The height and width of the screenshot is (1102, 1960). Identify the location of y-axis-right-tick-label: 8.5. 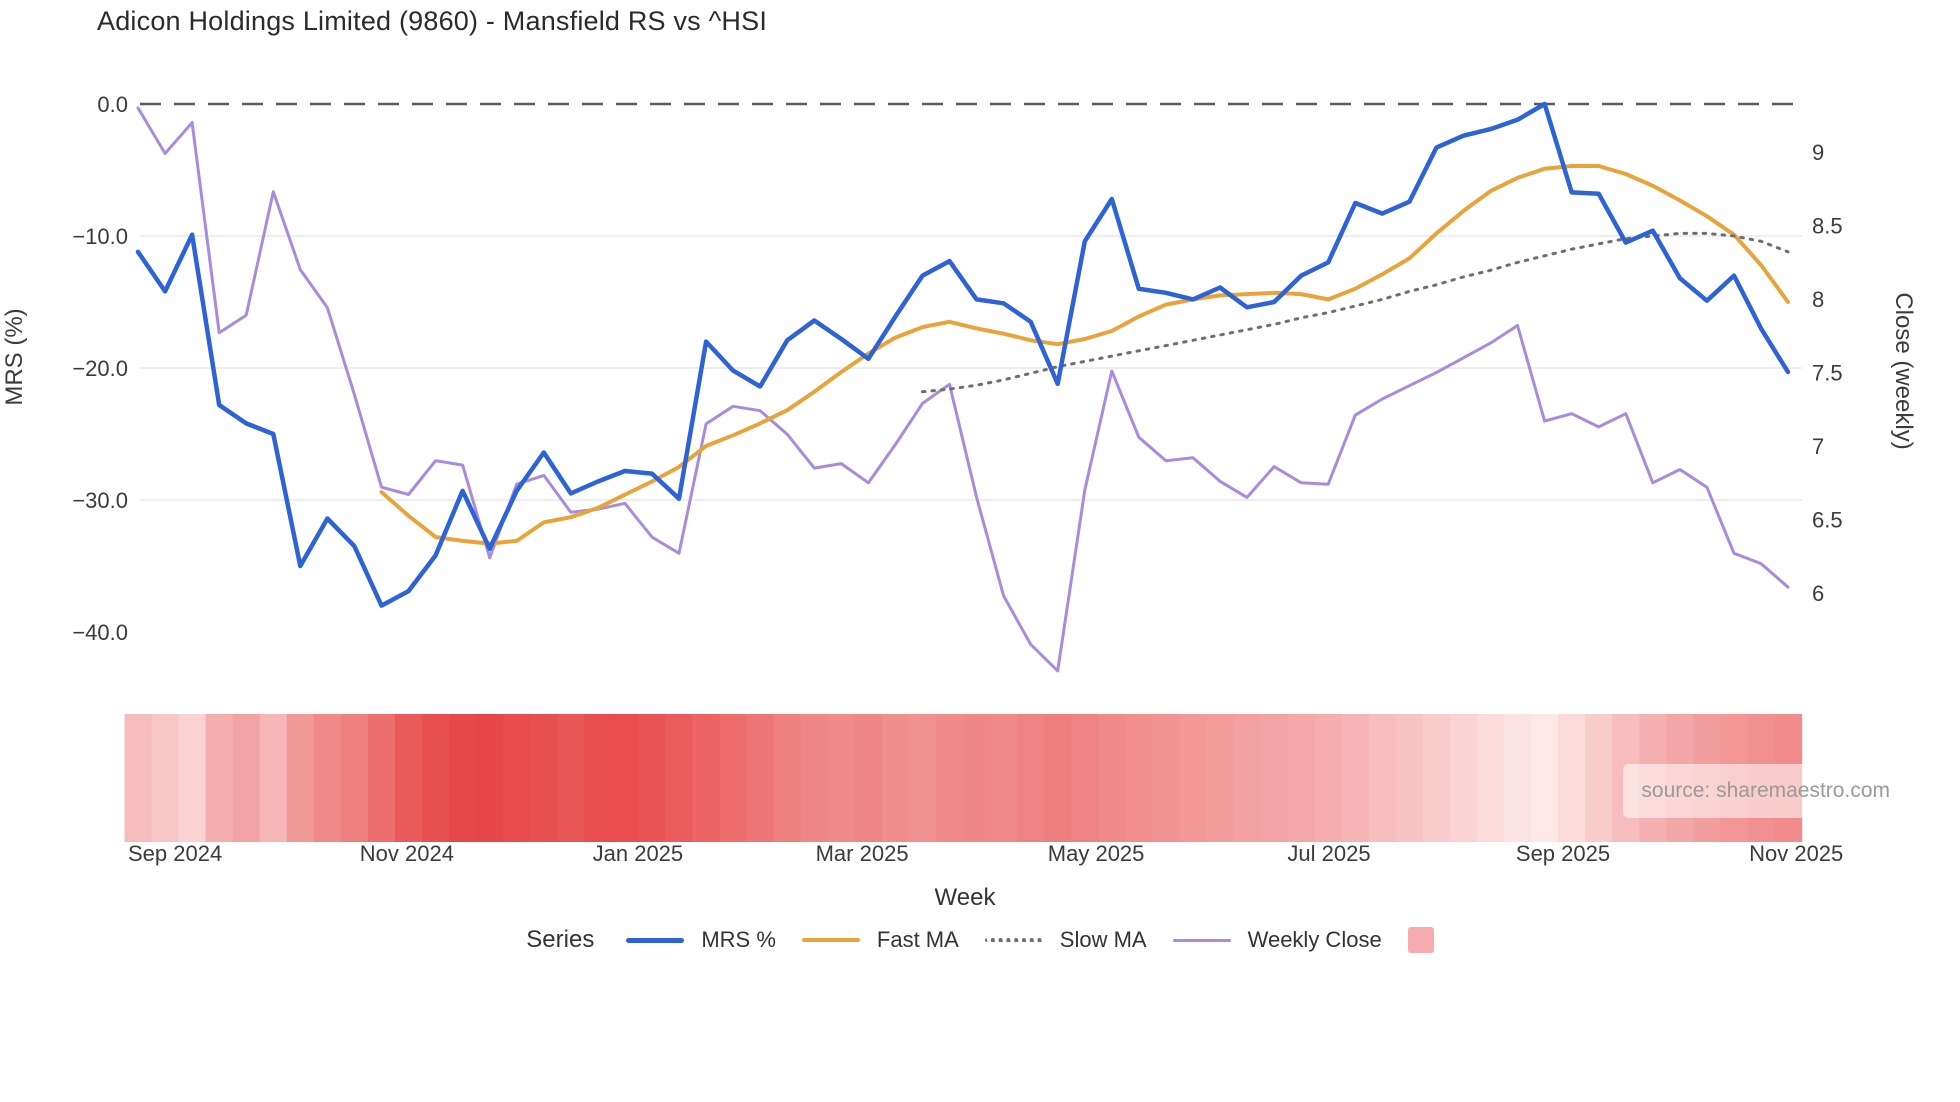
(1827, 226).